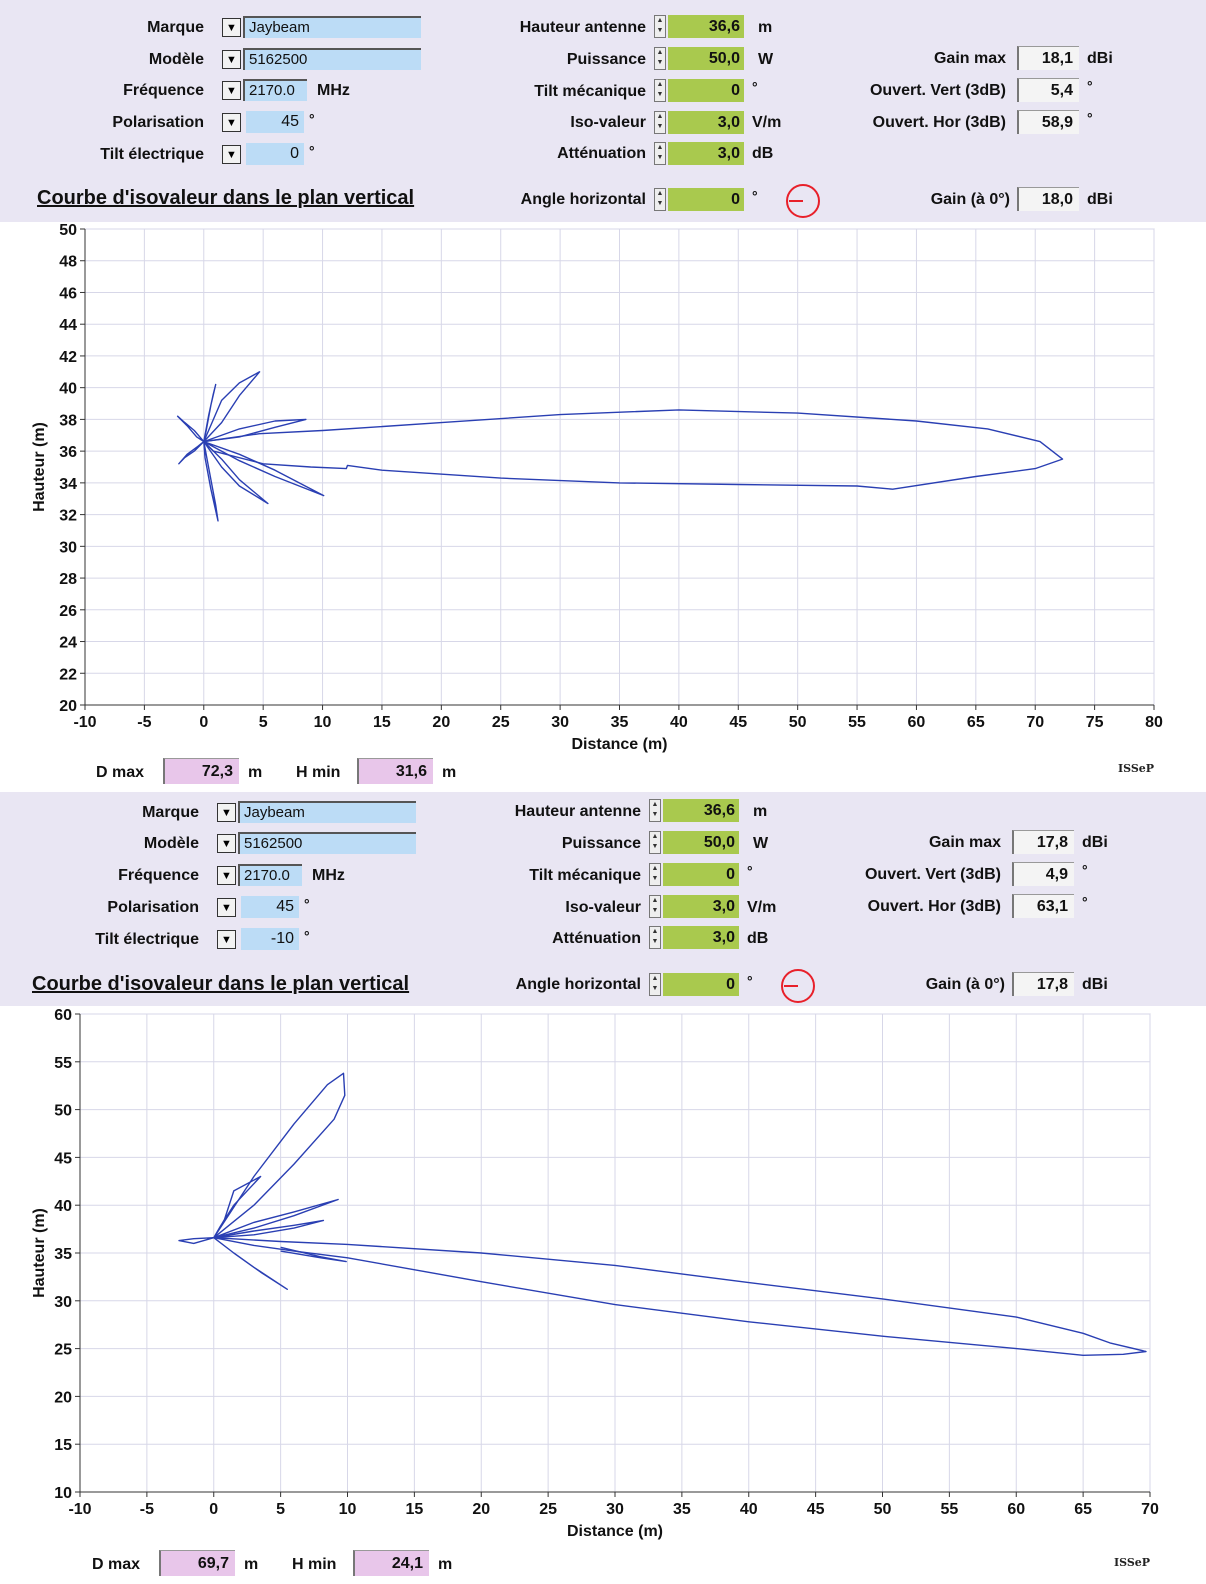 Image resolution: width=1206 pixels, height=1584 pixels. What do you see at coordinates (606, 59) in the screenshot?
I see `puissance-label: Puissance` at bounding box center [606, 59].